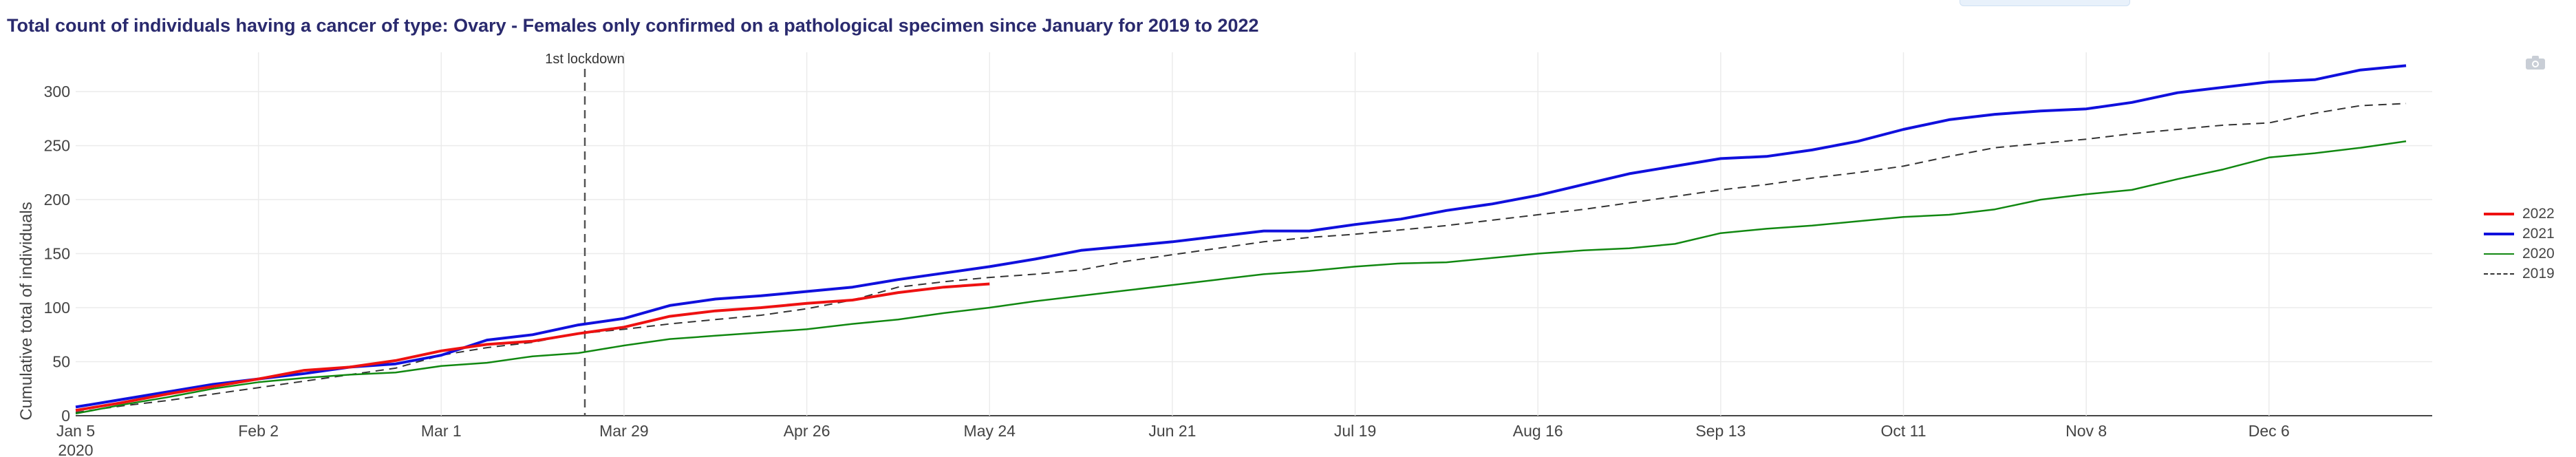 The width and height of the screenshot is (2576, 457). What do you see at coordinates (57, 146) in the screenshot?
I see `y-tick-label: 250` at bounding box center [57, 146].